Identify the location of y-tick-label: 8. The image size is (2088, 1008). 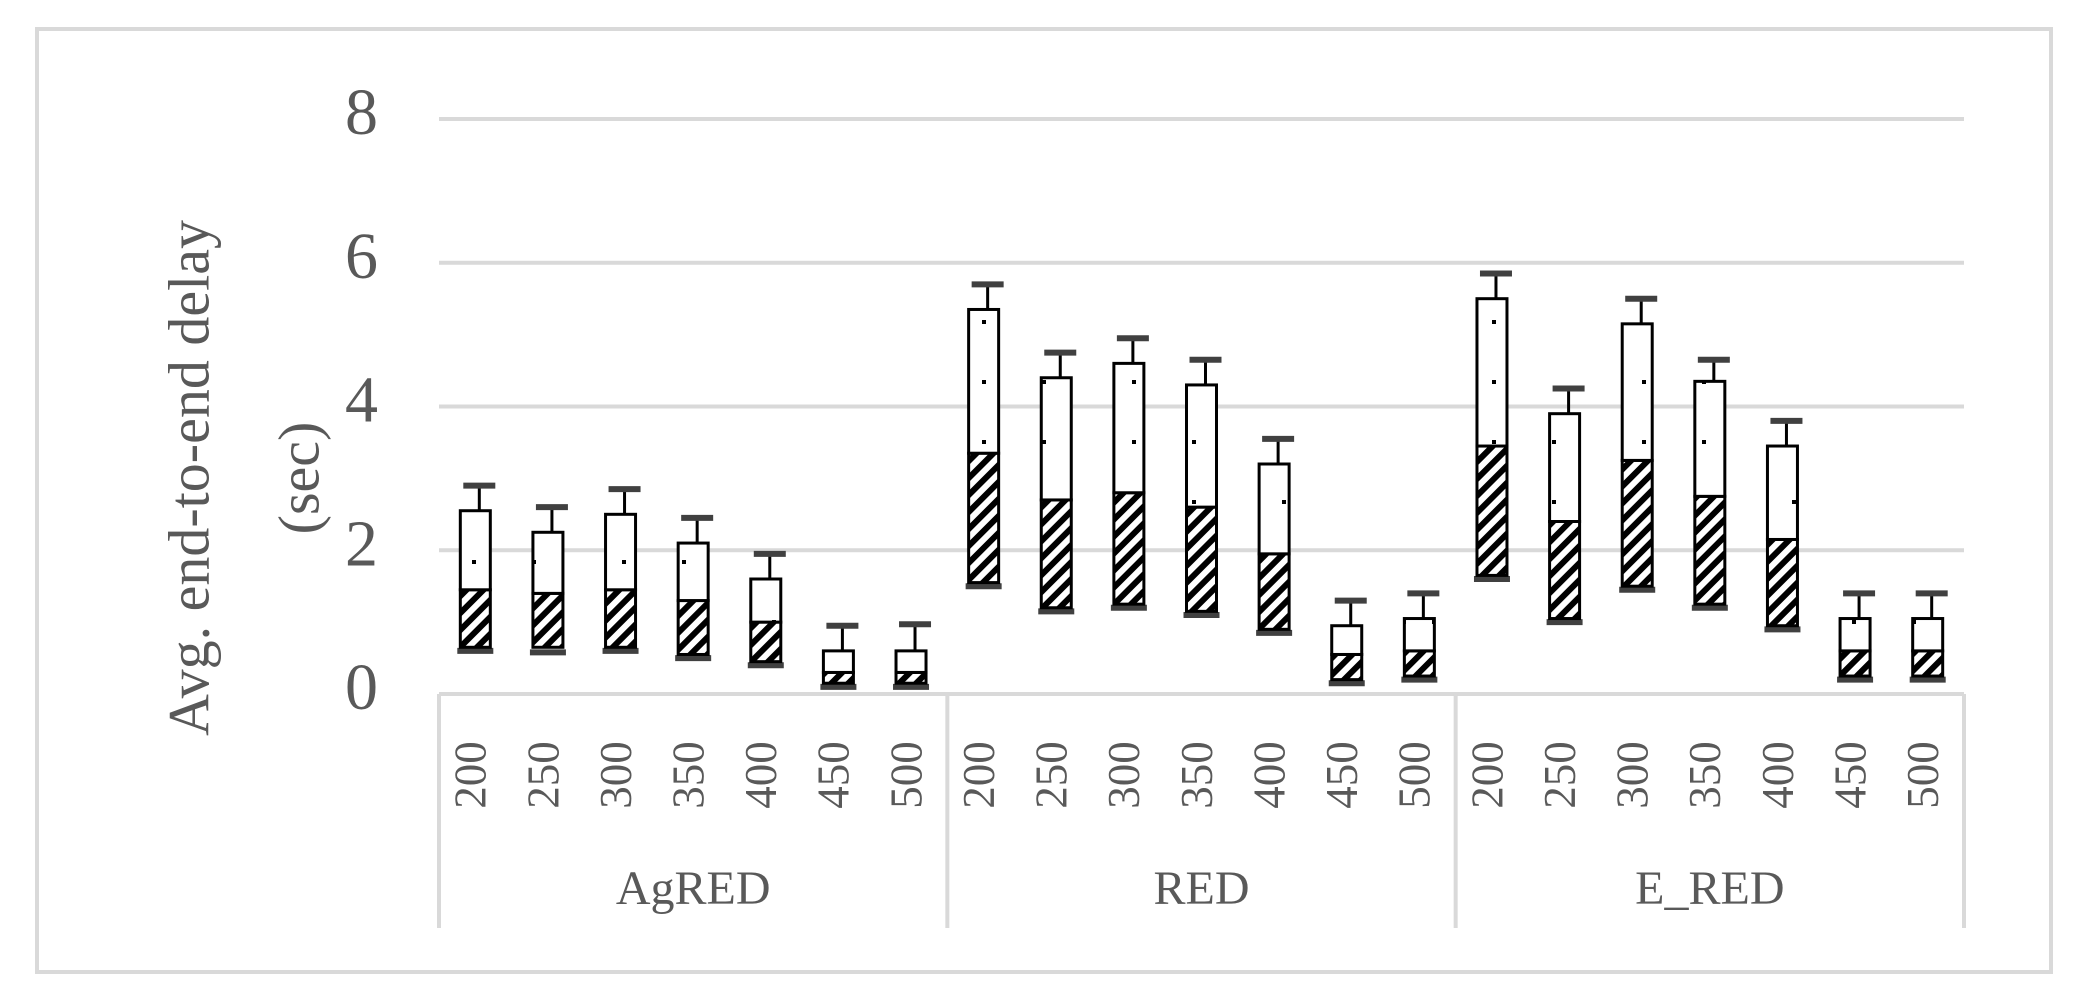
(361, 112).